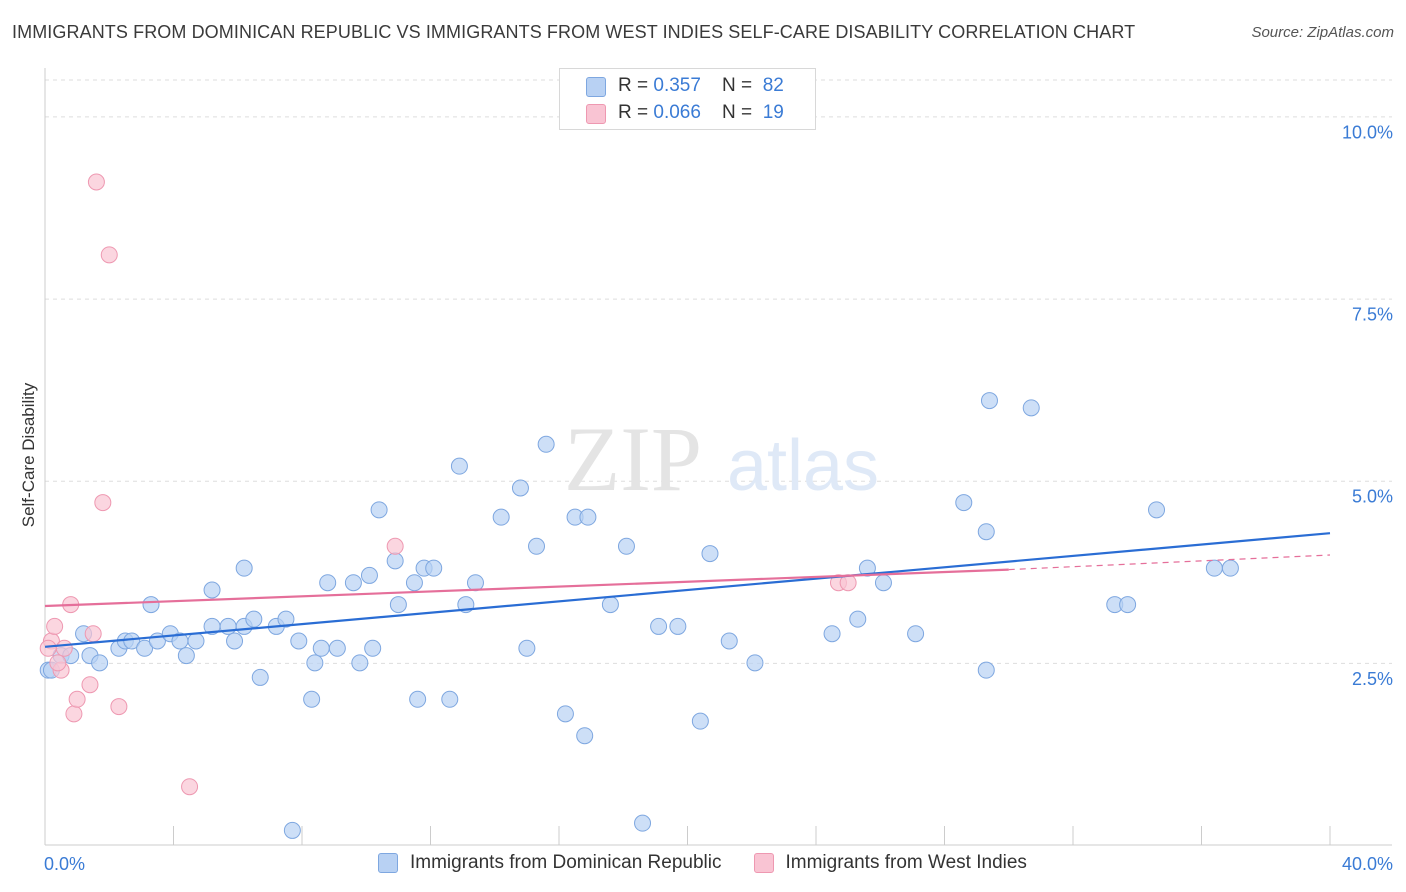 The height and width of the screenshot is (892, 1406). What do you see at coordinates (1372, 315) in the screenshot?
I see `y-tick-label: 7.5%` at bounding box center [1372, 315].